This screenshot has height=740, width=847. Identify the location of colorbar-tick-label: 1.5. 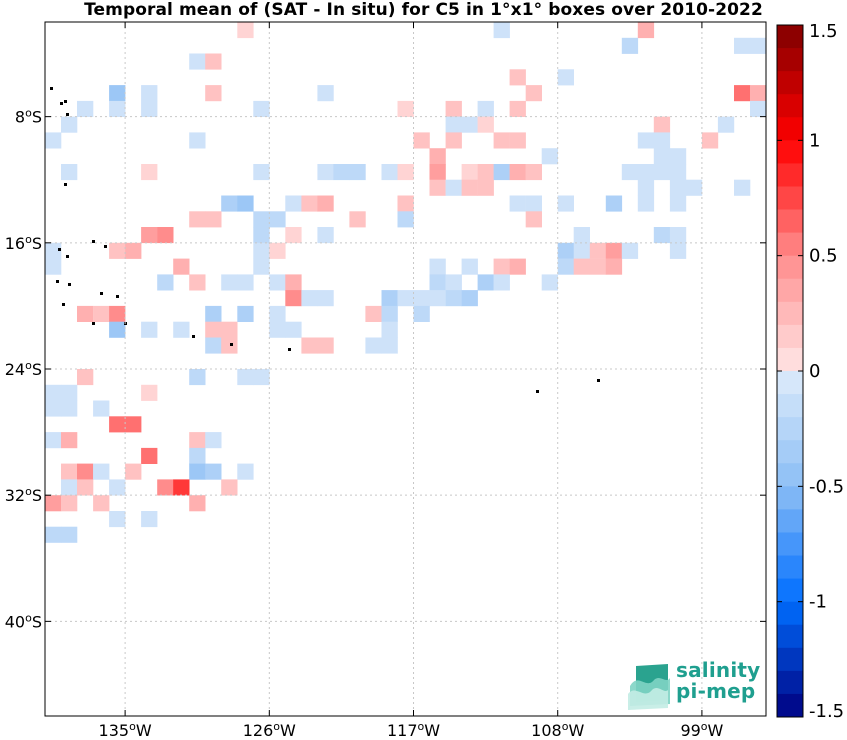
(823, 31).